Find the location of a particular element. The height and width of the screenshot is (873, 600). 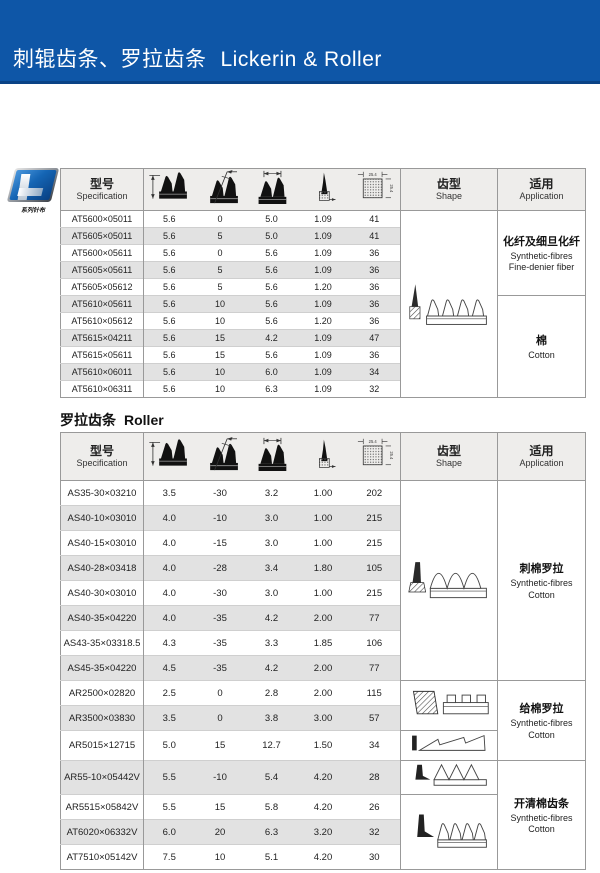

value-cell: 5.8 is located at coordinates (271, 807).